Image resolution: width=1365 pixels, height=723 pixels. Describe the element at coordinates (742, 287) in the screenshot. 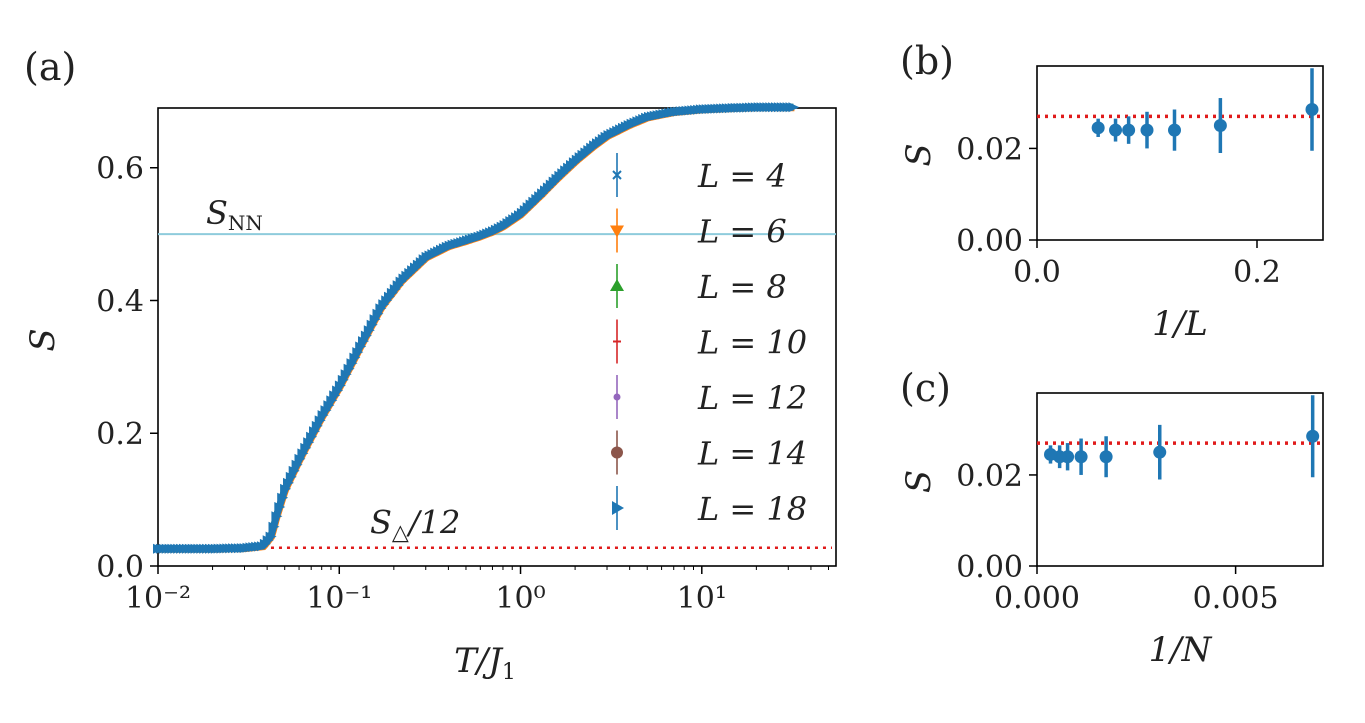

I see `a-legend-label: L = 8` at that location.